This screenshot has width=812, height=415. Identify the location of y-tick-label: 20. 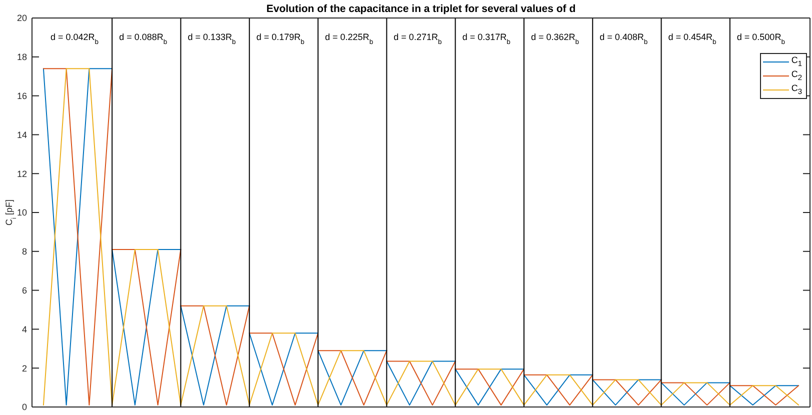
(21, 18).